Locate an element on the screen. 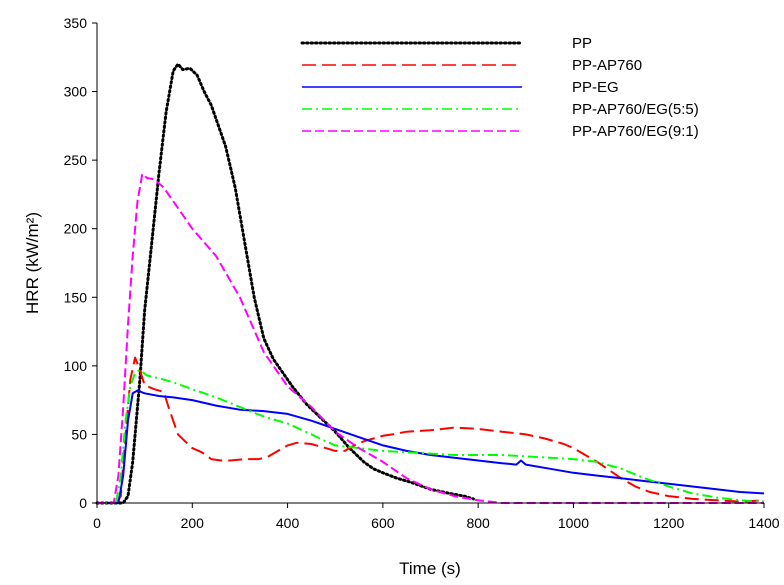  y-tick-label: 150 is located at coordinates (76, 297).